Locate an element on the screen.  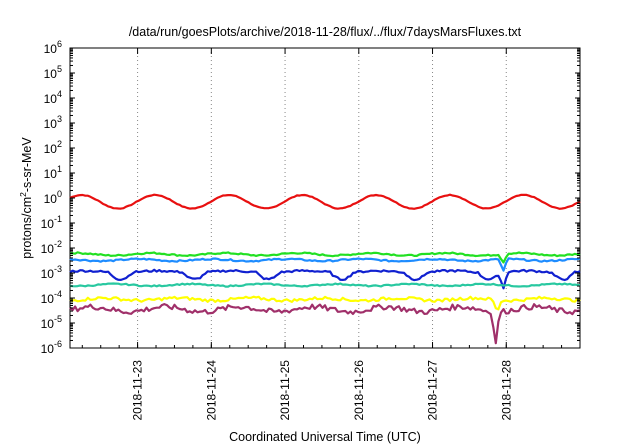
y-tick-label: 10² is located at coordinates (53, 147).